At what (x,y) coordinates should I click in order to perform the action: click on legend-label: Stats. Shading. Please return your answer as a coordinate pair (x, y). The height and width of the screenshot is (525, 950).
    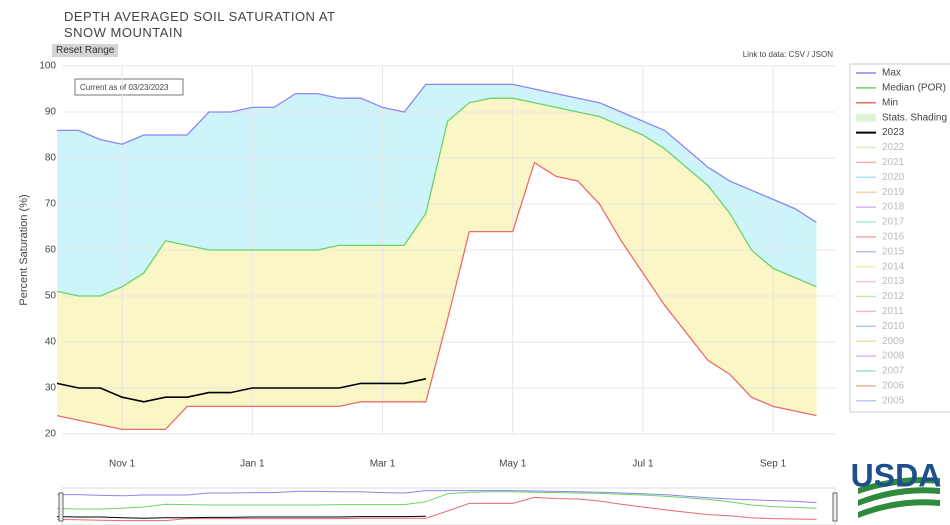
    Looking at the image, I should click on (914, 117).